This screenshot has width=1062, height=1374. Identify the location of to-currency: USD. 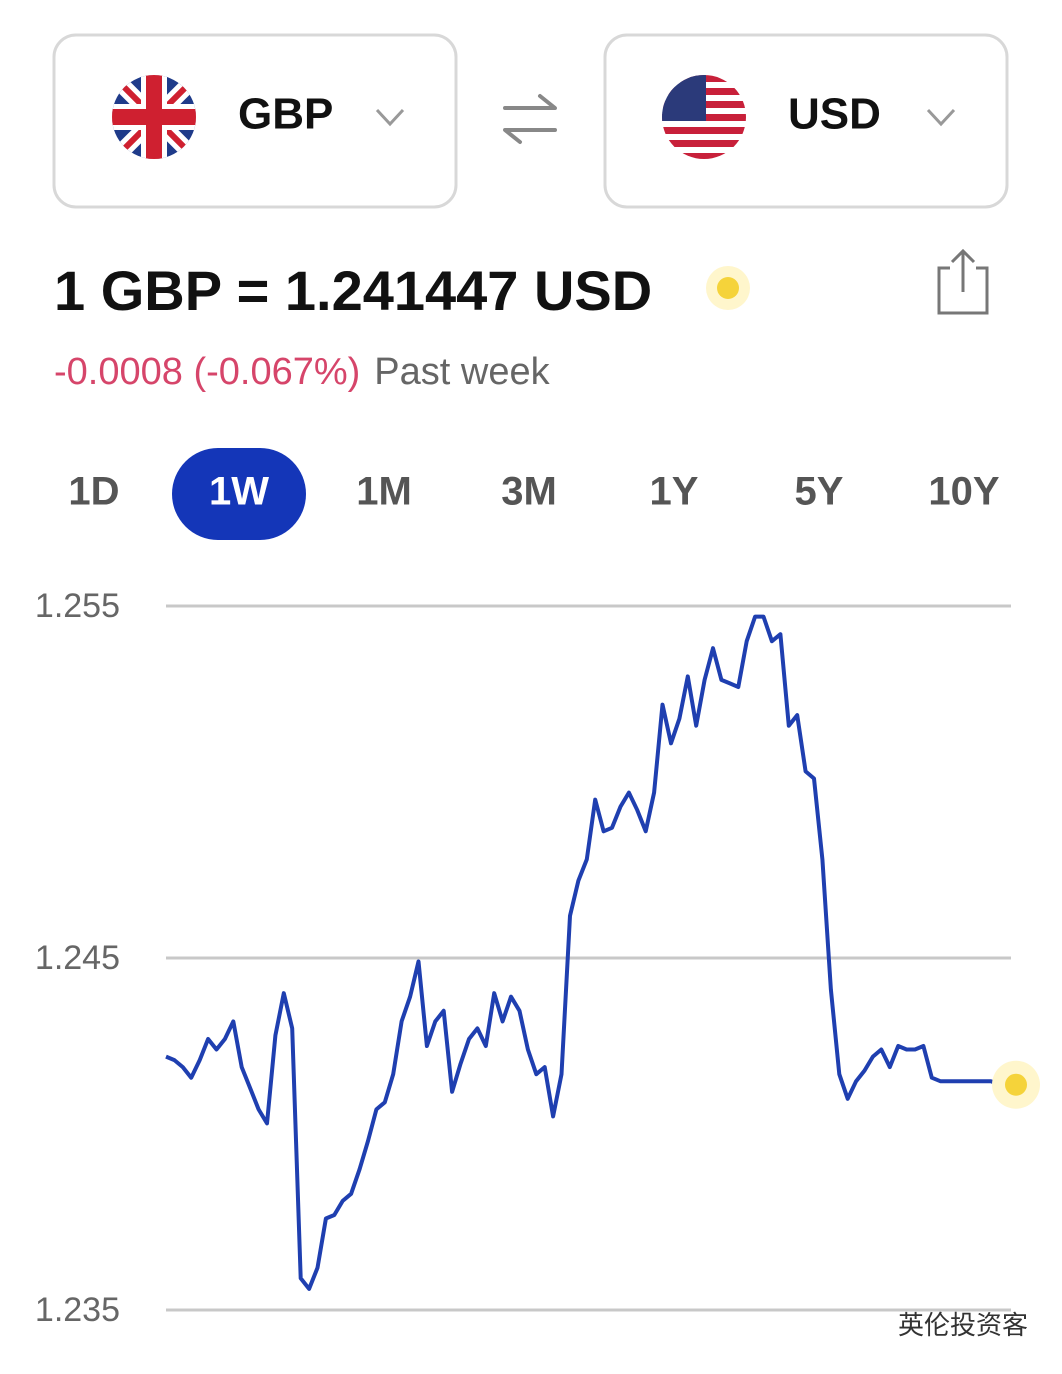
(834, 114).